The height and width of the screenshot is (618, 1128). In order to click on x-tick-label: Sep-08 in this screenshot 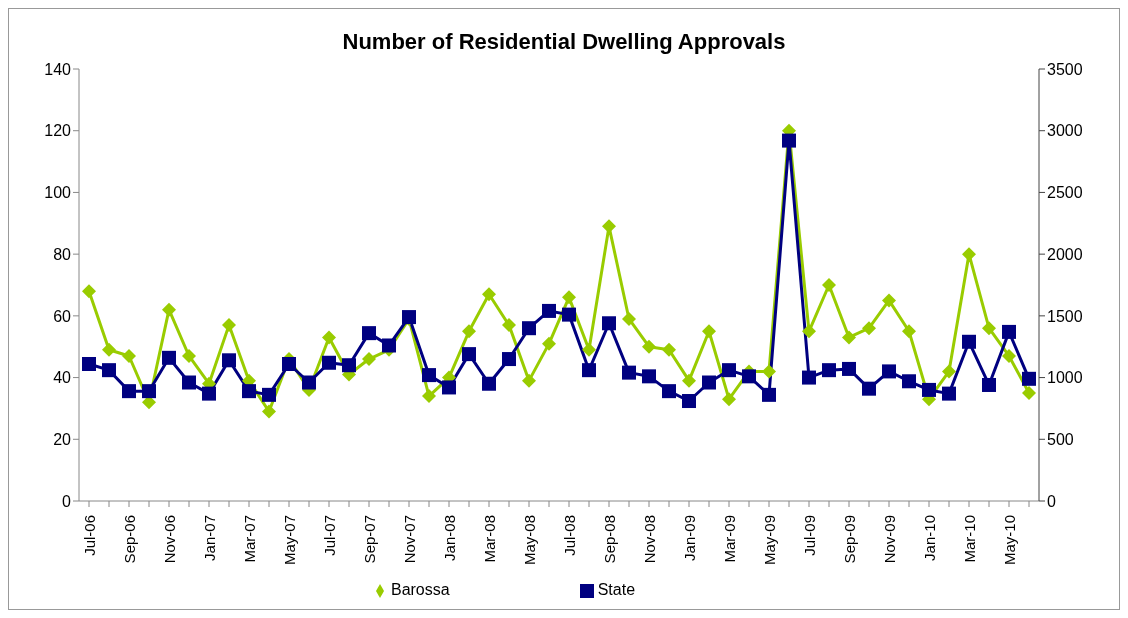, I will do `click(609, 539)`.